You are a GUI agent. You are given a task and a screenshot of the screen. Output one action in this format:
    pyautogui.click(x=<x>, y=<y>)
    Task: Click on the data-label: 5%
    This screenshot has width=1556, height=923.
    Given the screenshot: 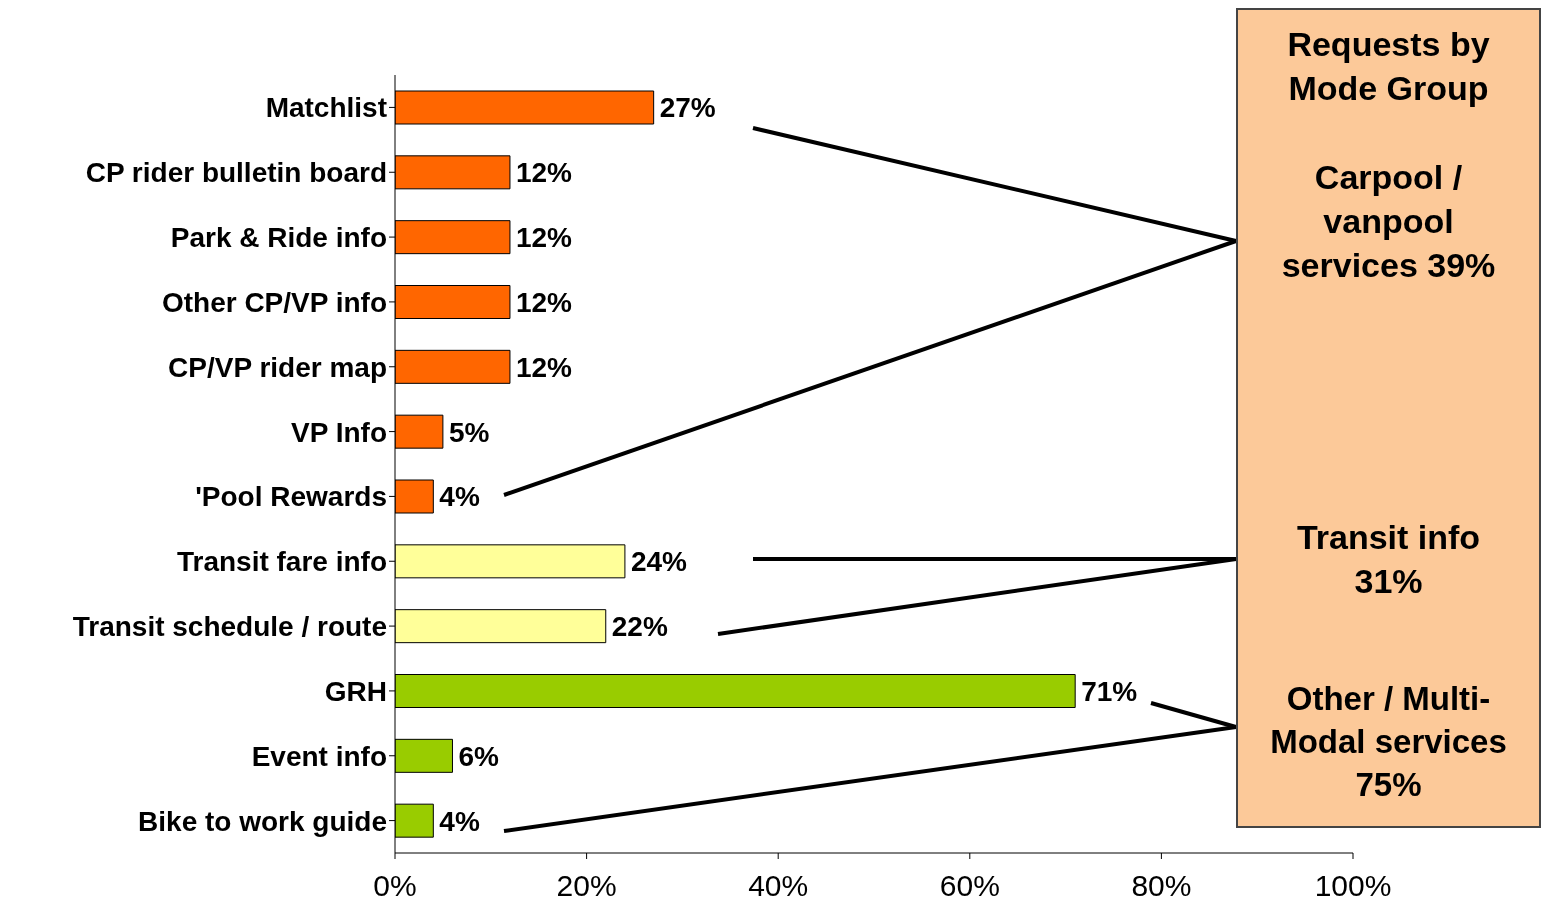 What is the action you would take?
    pyautogui.click(x=469, y=432)
    